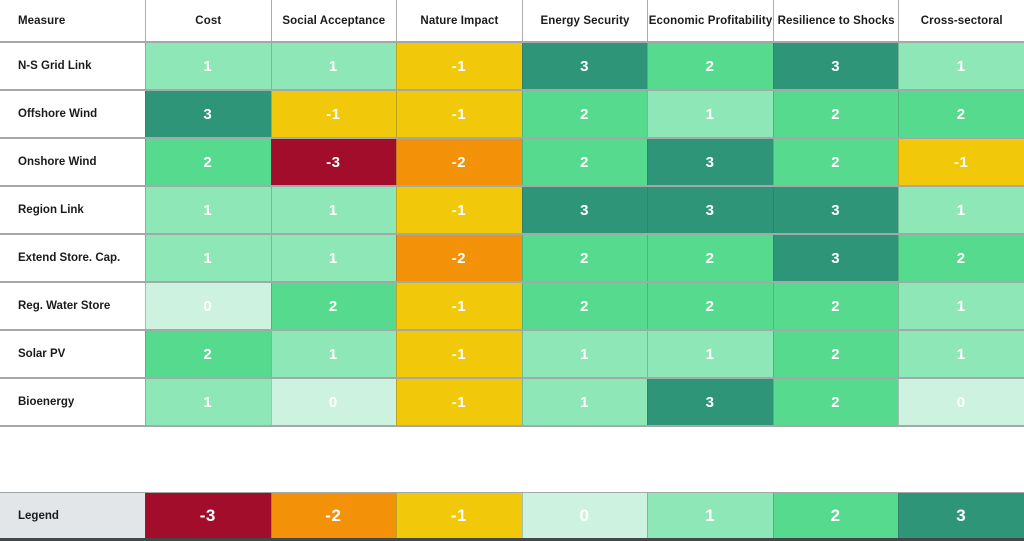 Image resolution: width=1024 pixels, height=541 pixels. What do you see at coordinates (512, 459) in the screenshot?
I see `table-legend-gap` at bounding box center [512, 459].